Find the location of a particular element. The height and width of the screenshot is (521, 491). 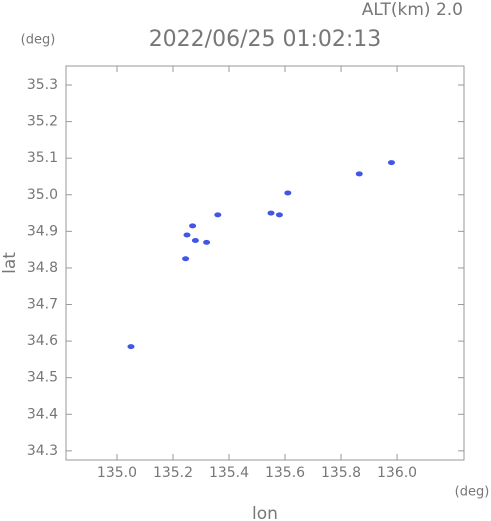

y-tick-label: 34.4 is located at coordinates (42, 414).